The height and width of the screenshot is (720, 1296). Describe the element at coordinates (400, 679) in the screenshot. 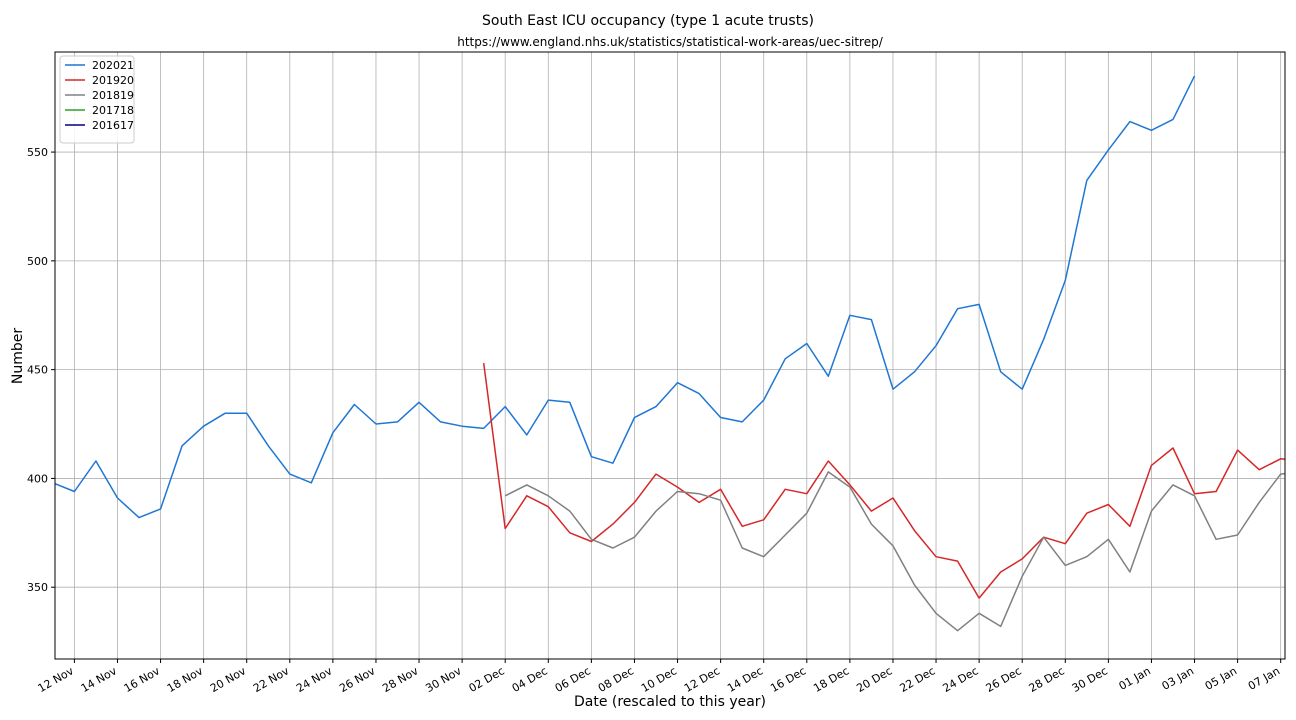

I see `x-tick-label: 28 Nov` at that location.